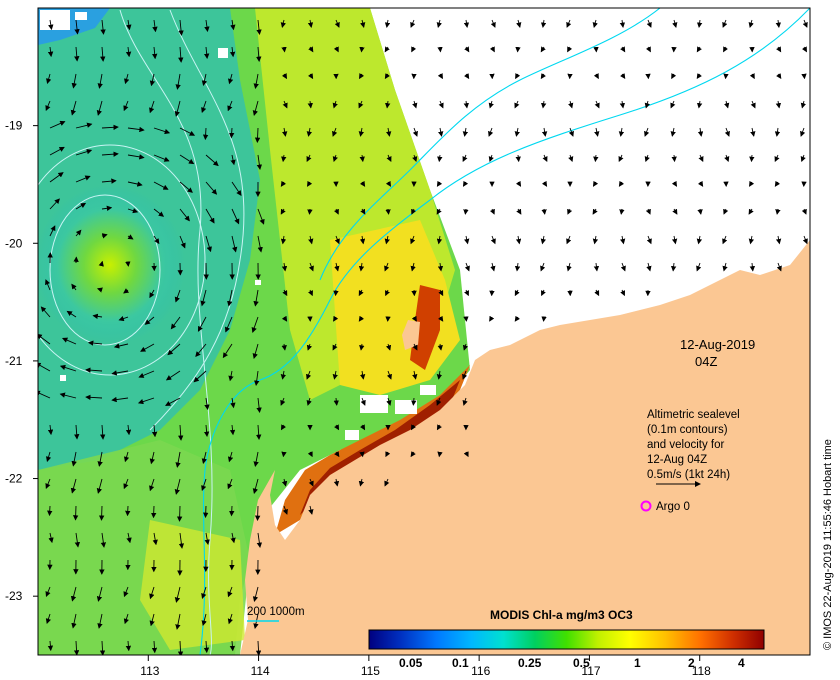 The image size is (840, 680). Describe the element at coordinates (460, 663) in the screenshot. I see `svg-text: 0.1` at that location.